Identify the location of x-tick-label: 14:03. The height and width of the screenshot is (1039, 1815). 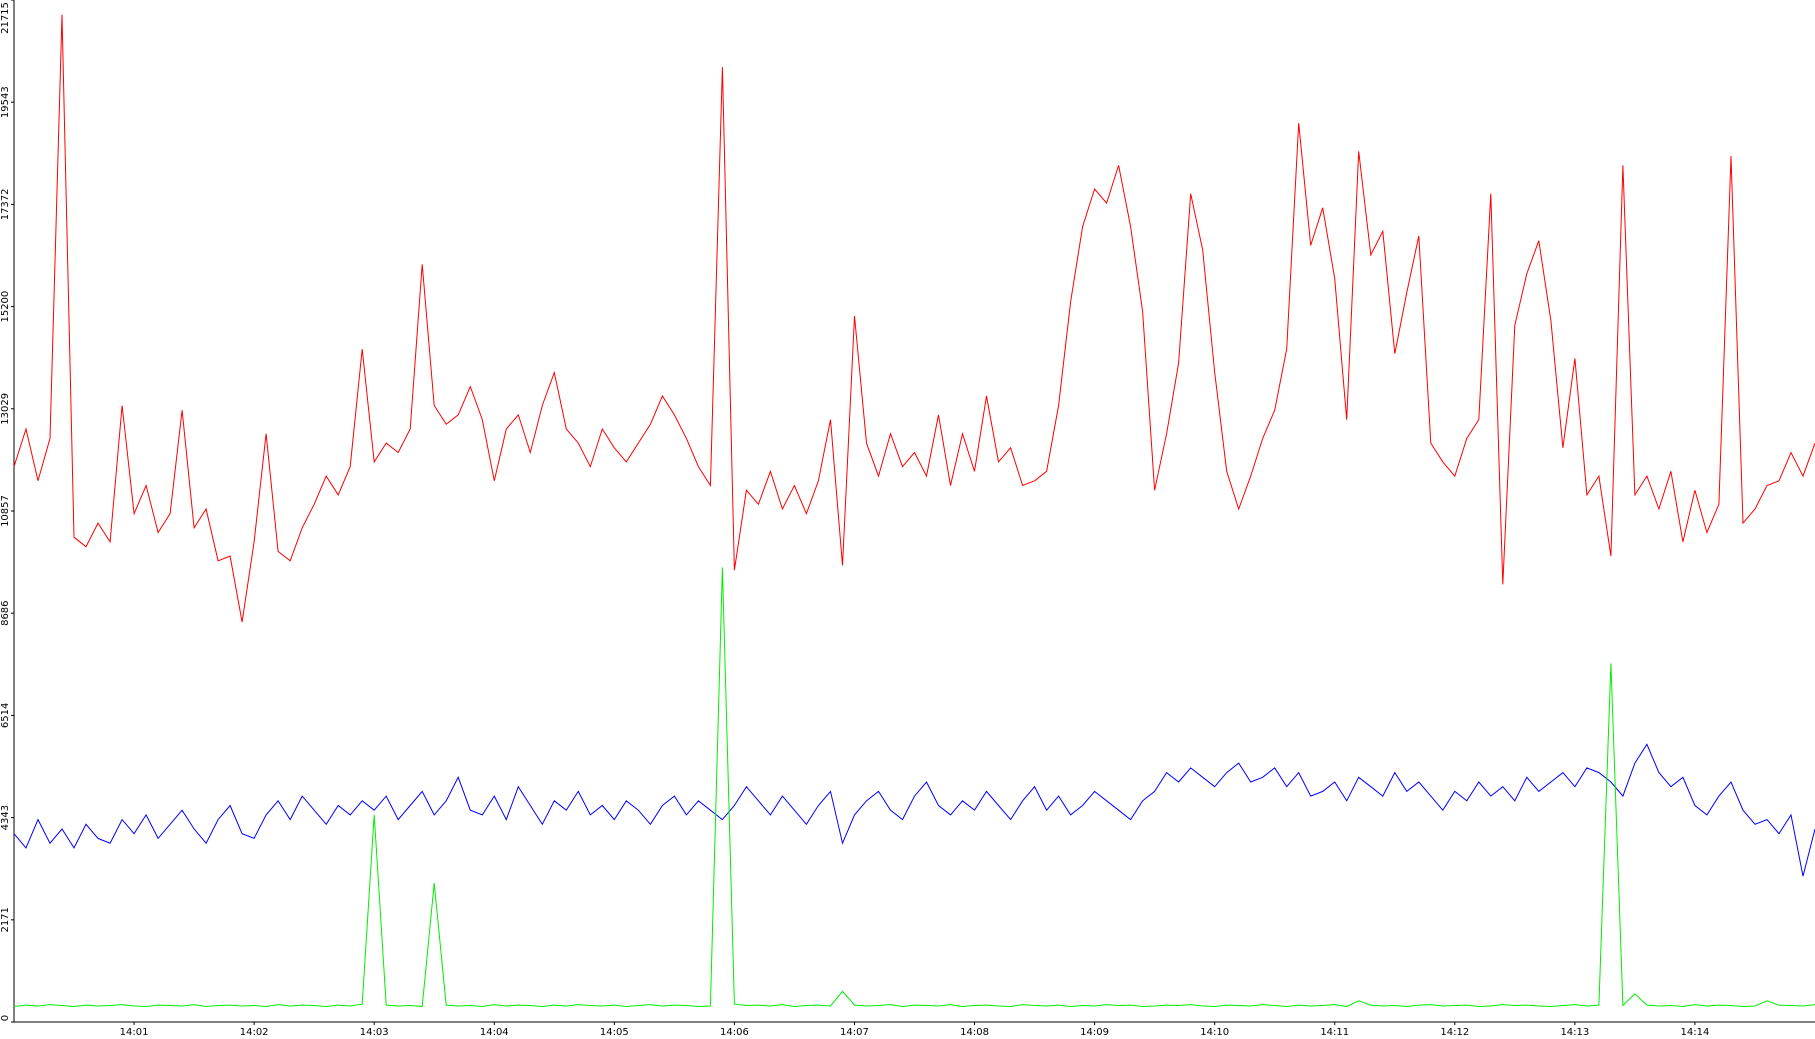
(374, 1032).